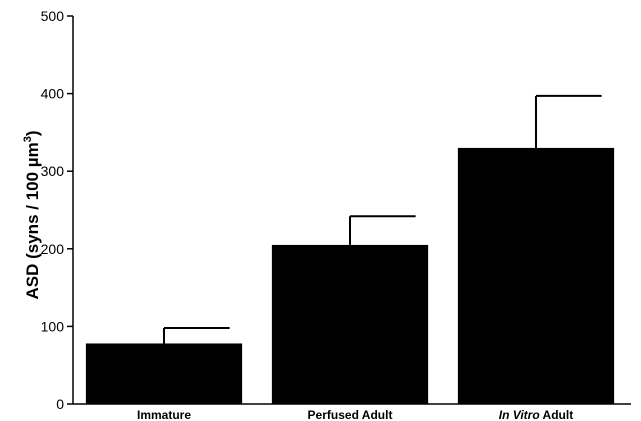 This screenshot has width=641, height=421. Describe the element at coordinates (557, 414) in the screenshot. I see `category-label-part: Adult` at that location.